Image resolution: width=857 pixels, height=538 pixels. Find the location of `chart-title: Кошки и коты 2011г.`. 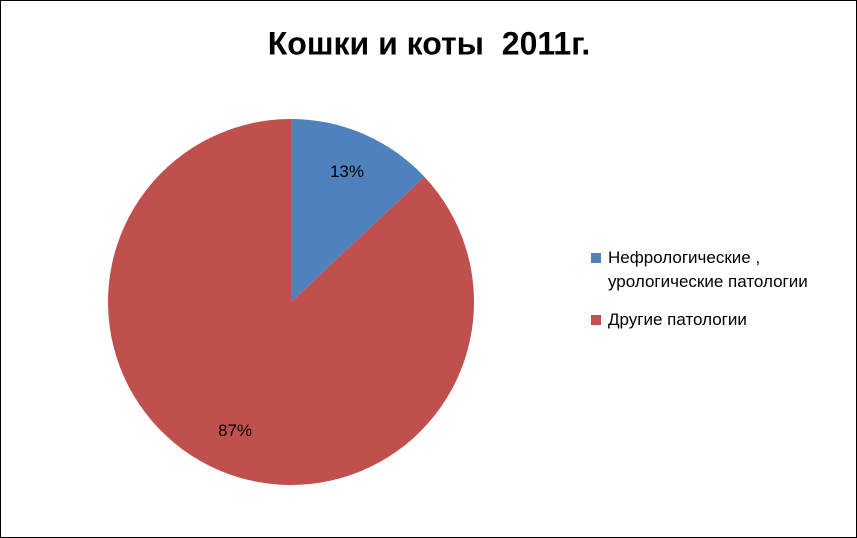

chart-title: Кошки и коты 2011г. is located at coordinates (429, 43).